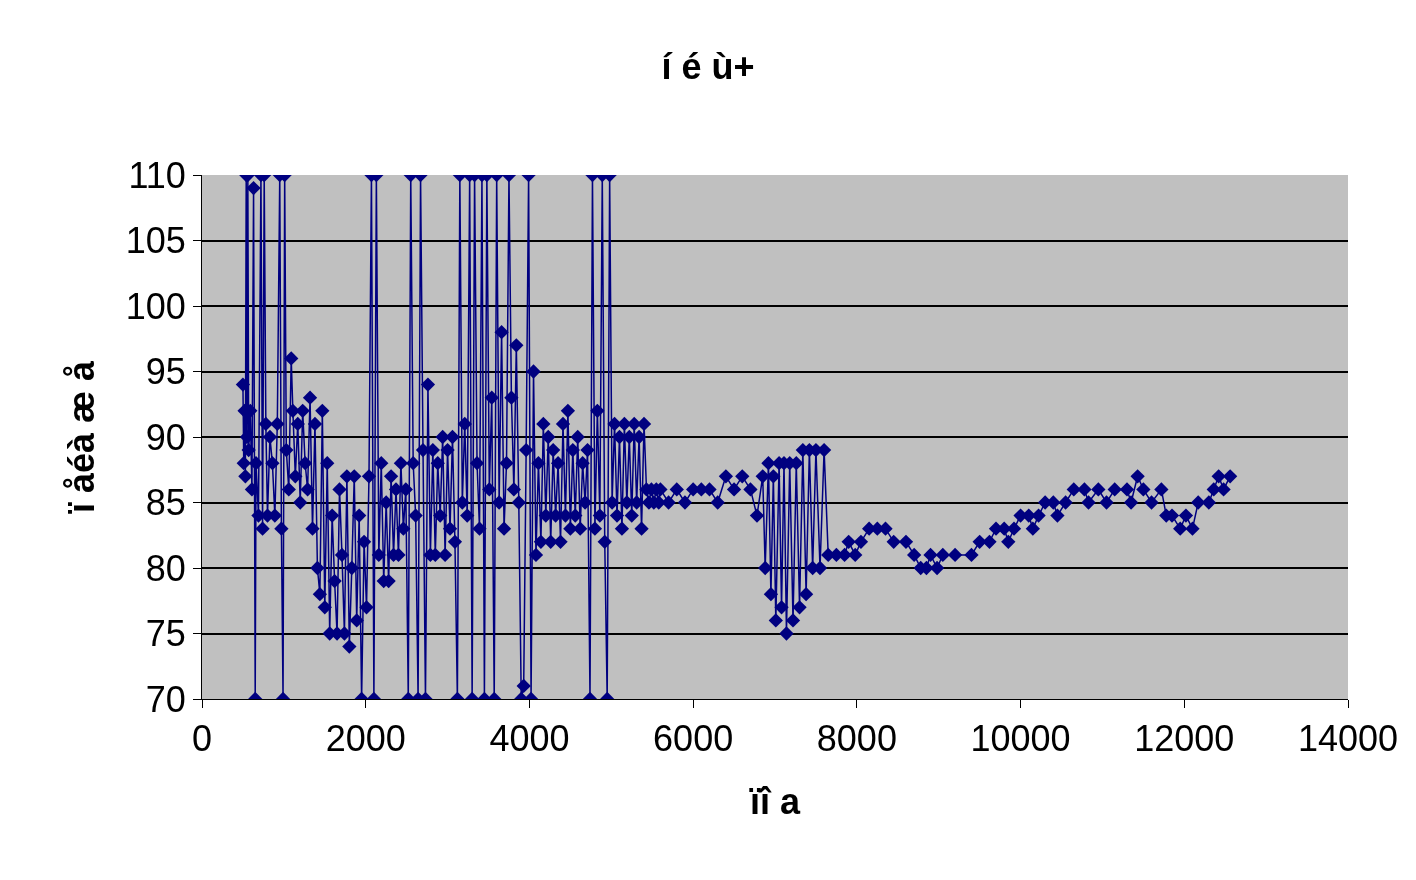  What do you see at coordinates (81, 437) in the screenshot?
I see `y-axis-title: ï åéà æ å` at bounding box center [81, 437].